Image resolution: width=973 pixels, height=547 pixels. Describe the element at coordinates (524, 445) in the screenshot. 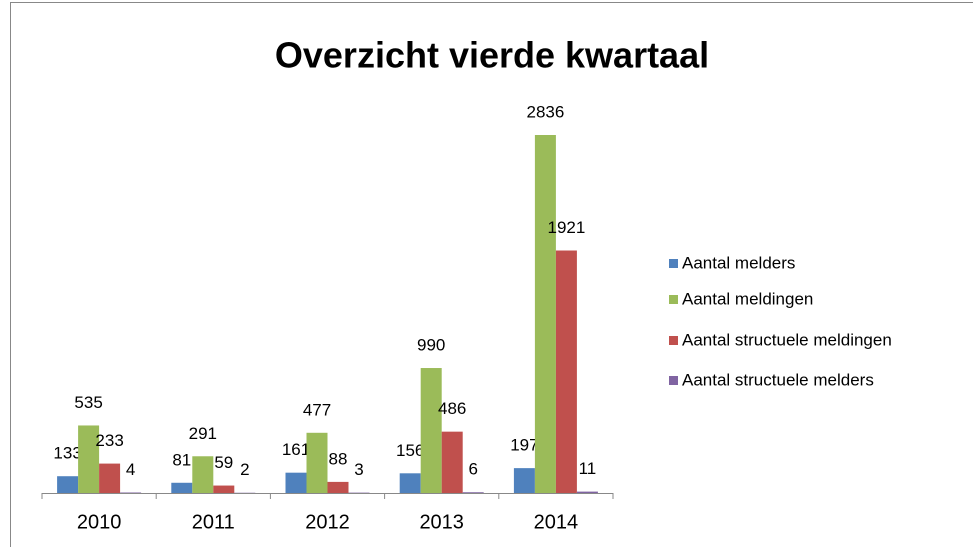

I see `data-label: 197` at that location.